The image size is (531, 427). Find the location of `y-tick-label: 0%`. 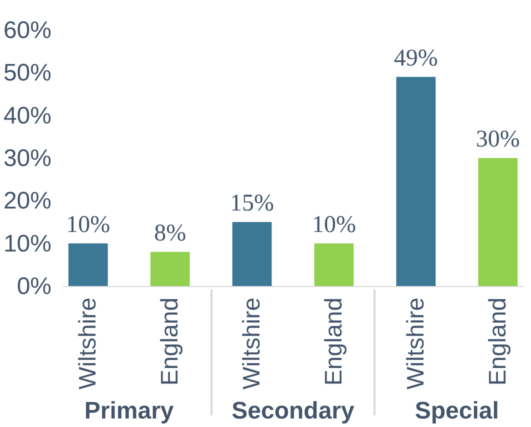

y-tick-label: 0% is located at coordinates (34, 286).